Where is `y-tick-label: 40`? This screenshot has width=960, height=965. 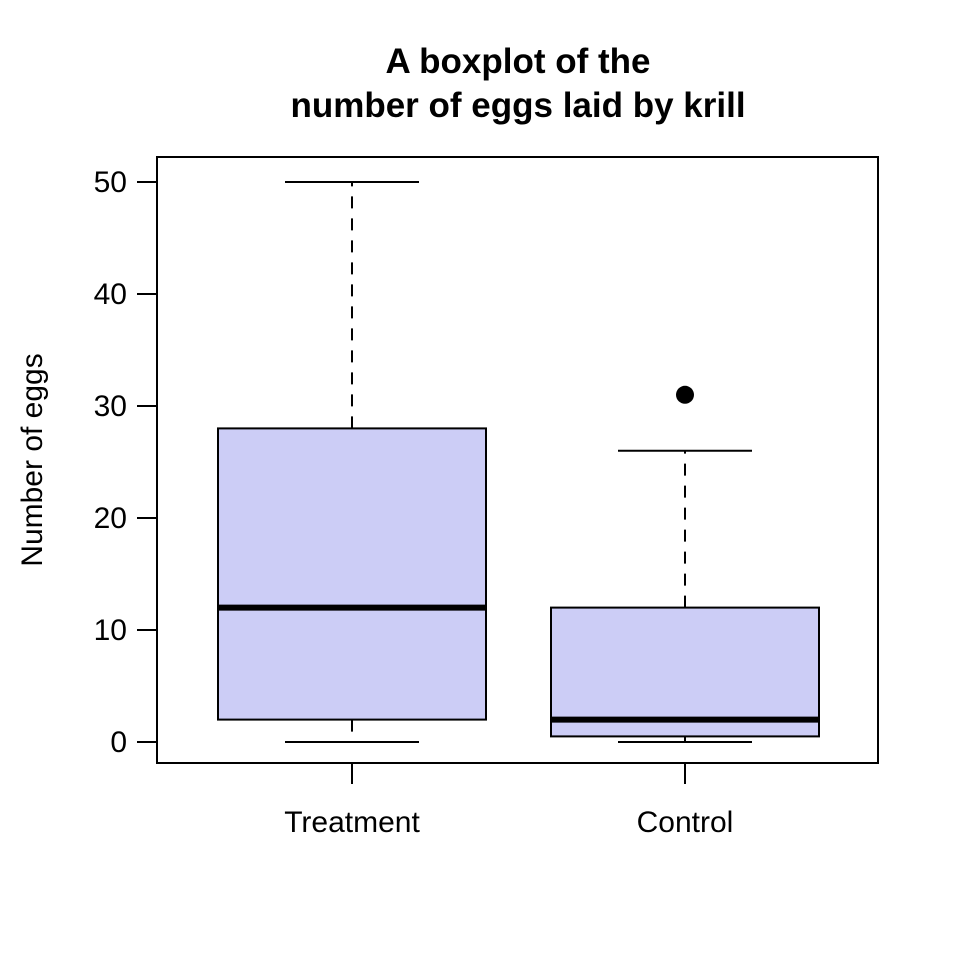 y-tick-label: 40 is located at coordinates (110, 294).